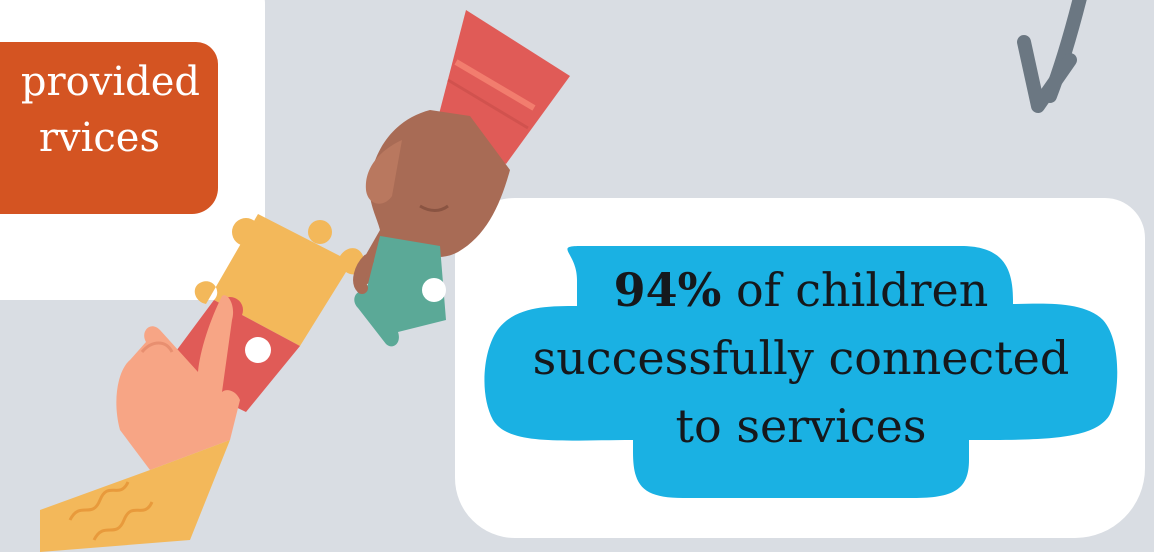  What do you see at coordinates (667, 290) in the screenshot?
I see `stat-percent: 94%` at bounding box center [667, 290].